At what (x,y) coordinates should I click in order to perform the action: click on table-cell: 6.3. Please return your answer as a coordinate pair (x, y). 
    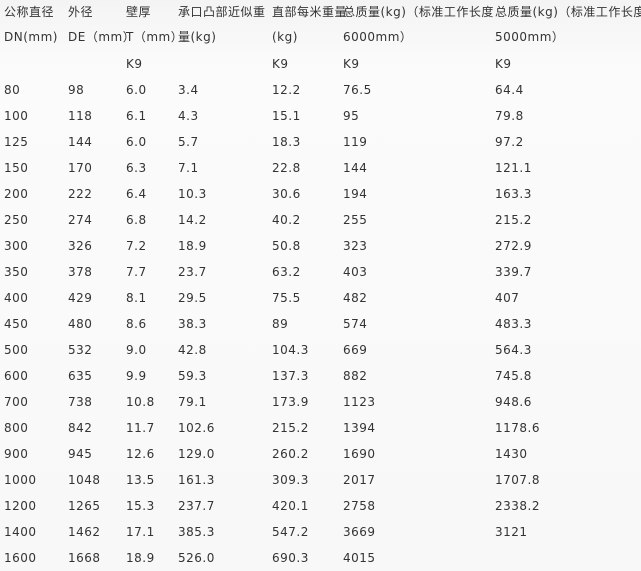
    Looking at the image, I should click on (136, 168).